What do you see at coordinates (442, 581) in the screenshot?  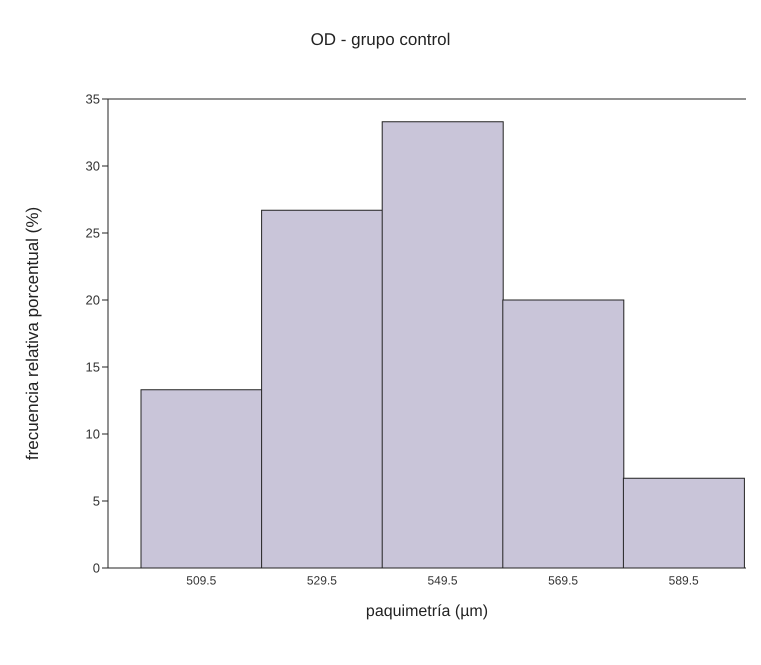 I see `x-tick-label: 549.5` at bounding box center [442, 581].